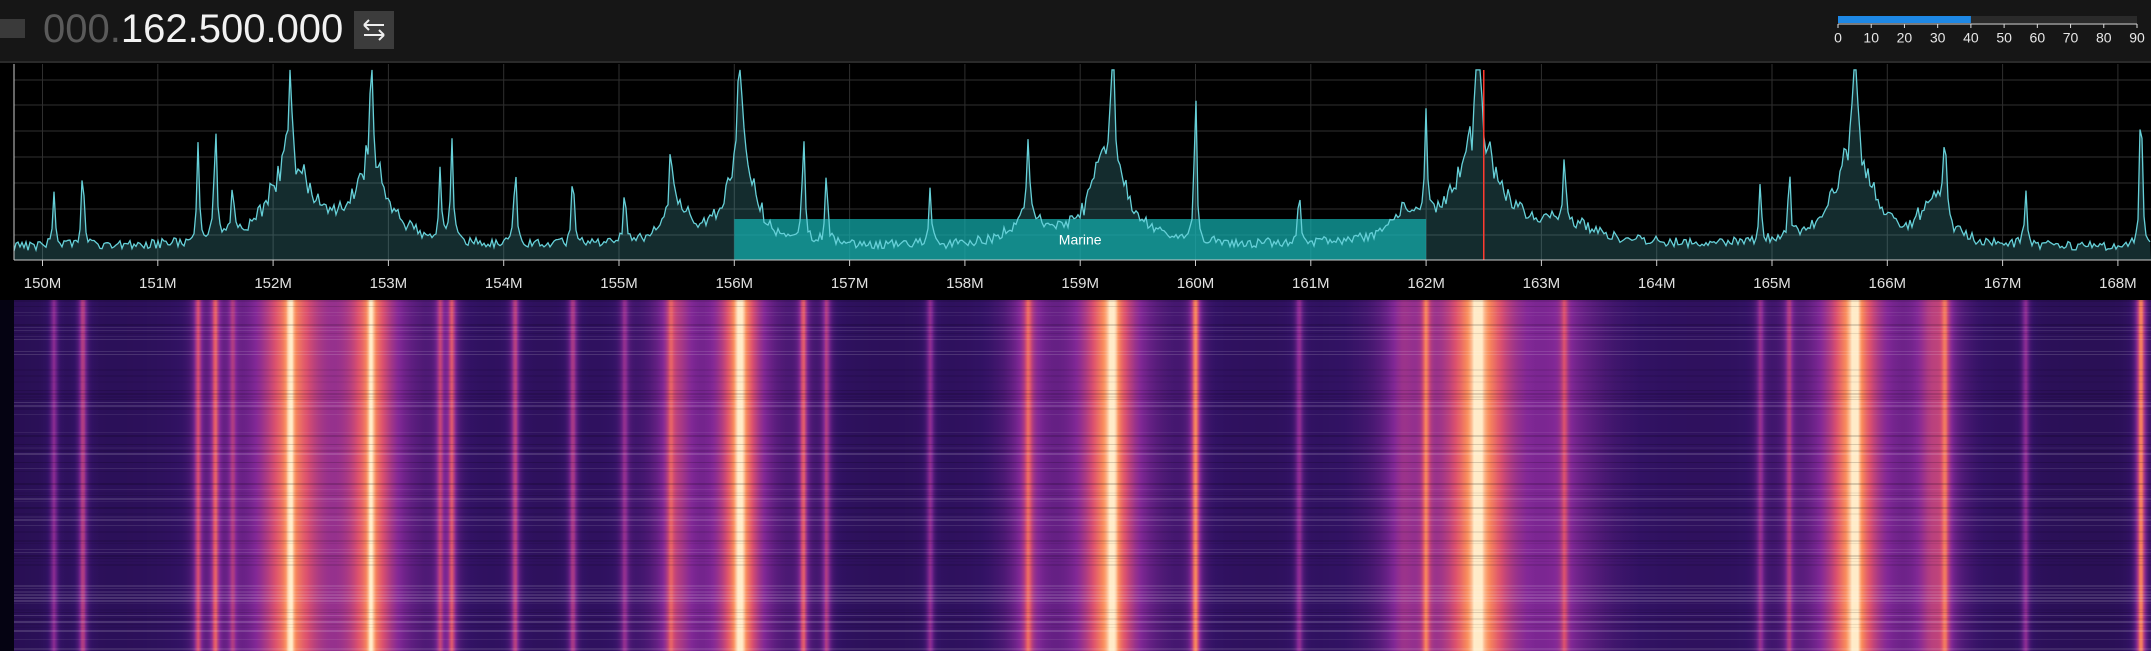 Image resolution: width=2151 pixels, height=651 pixels. I want to click on meter-track, so click(1987, 19).